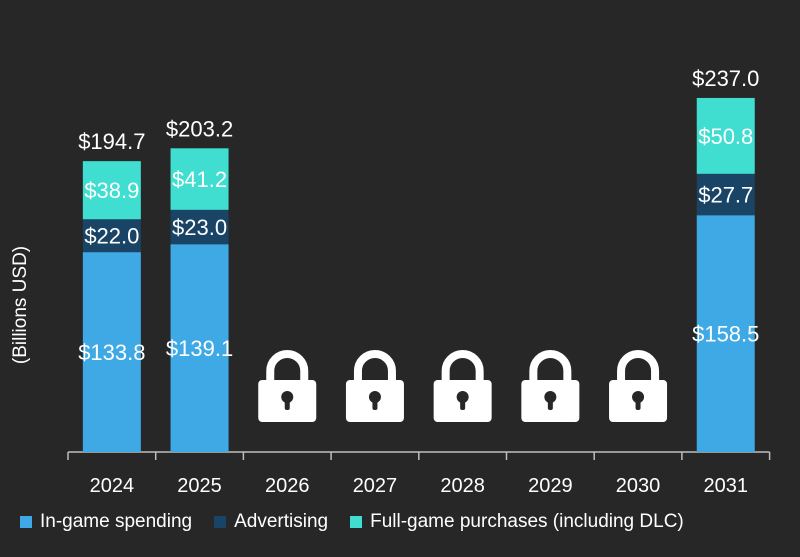  I want to click on legend-swatch-full-game, so click(356, 522).